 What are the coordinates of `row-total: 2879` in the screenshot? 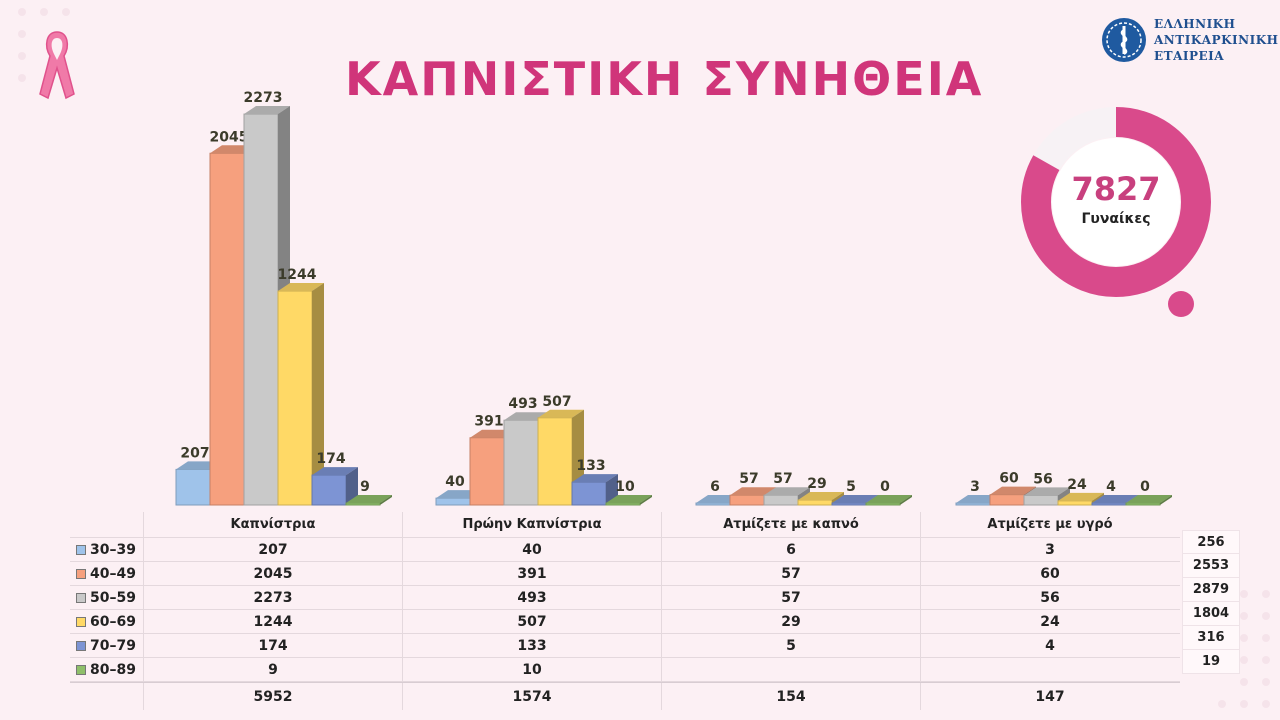 It's located at (1211, 590).